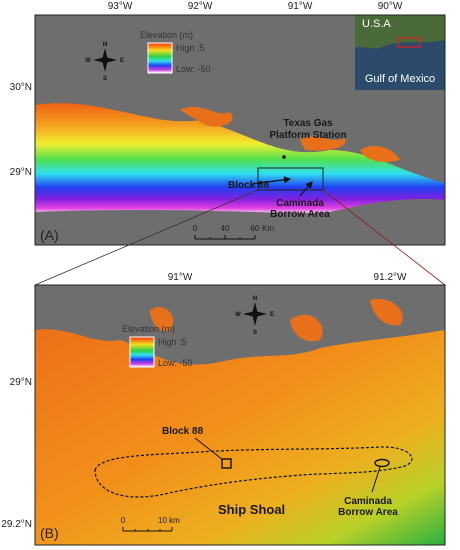  Describe the element at coordinates (233, 232) in the screenshot. I see `scale-bar: 0 40 60 Km` at that location.